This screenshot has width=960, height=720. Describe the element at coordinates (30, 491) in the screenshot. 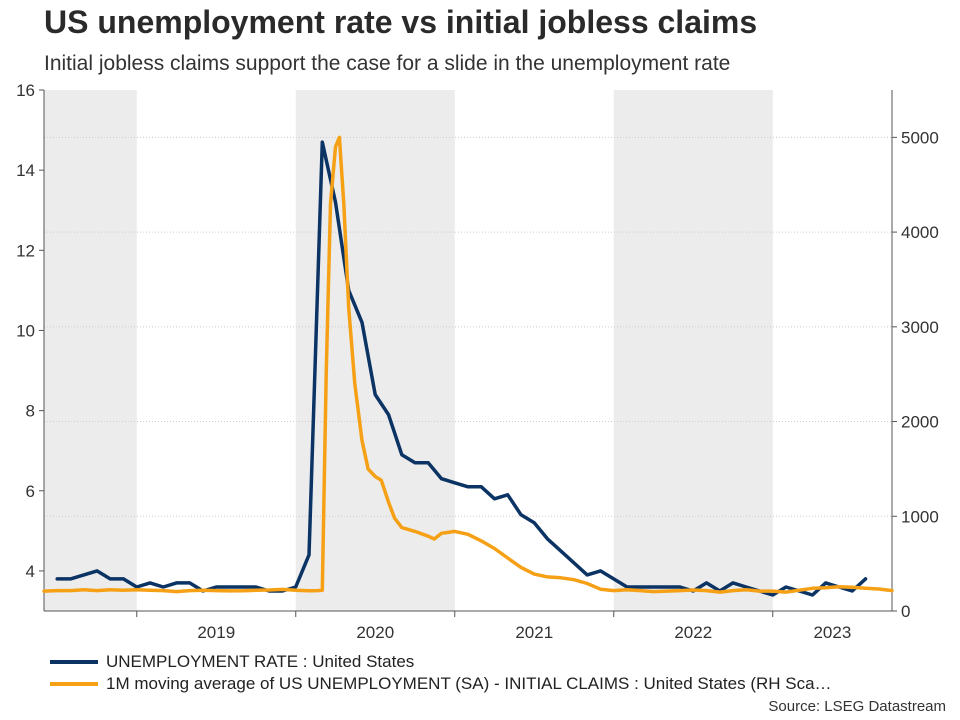

I see `left-axis-tick-label: 6` at that location.